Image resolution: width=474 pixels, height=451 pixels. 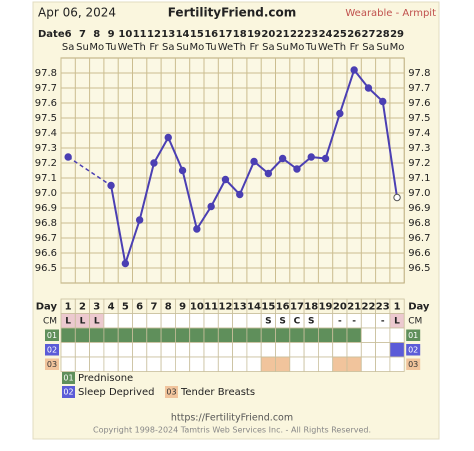 What do you see at coordinates (419, 223) in the screenshot?
I see `y-tick-label-right: 96.8` at bounding box center [419, 223].